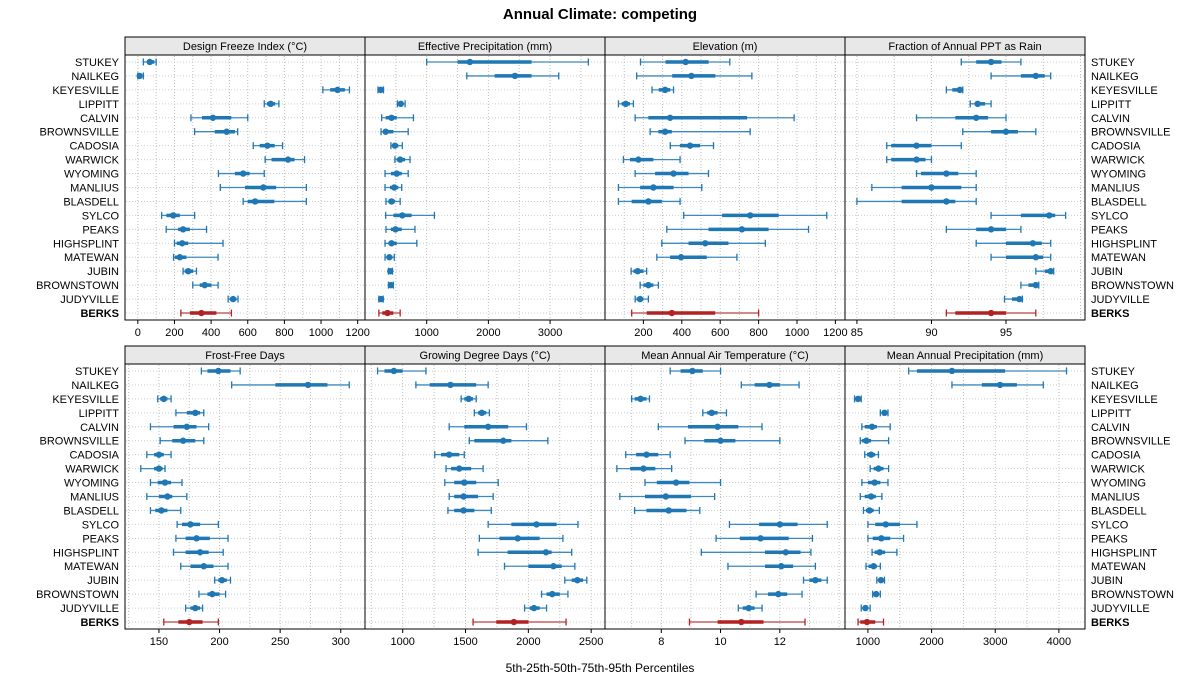 This screenshot has width=1200, height=700. What do you see at coordinates (280, 642) in the screenshot?
I see `x-tick-label: 250` at bounding box center [280, 642].